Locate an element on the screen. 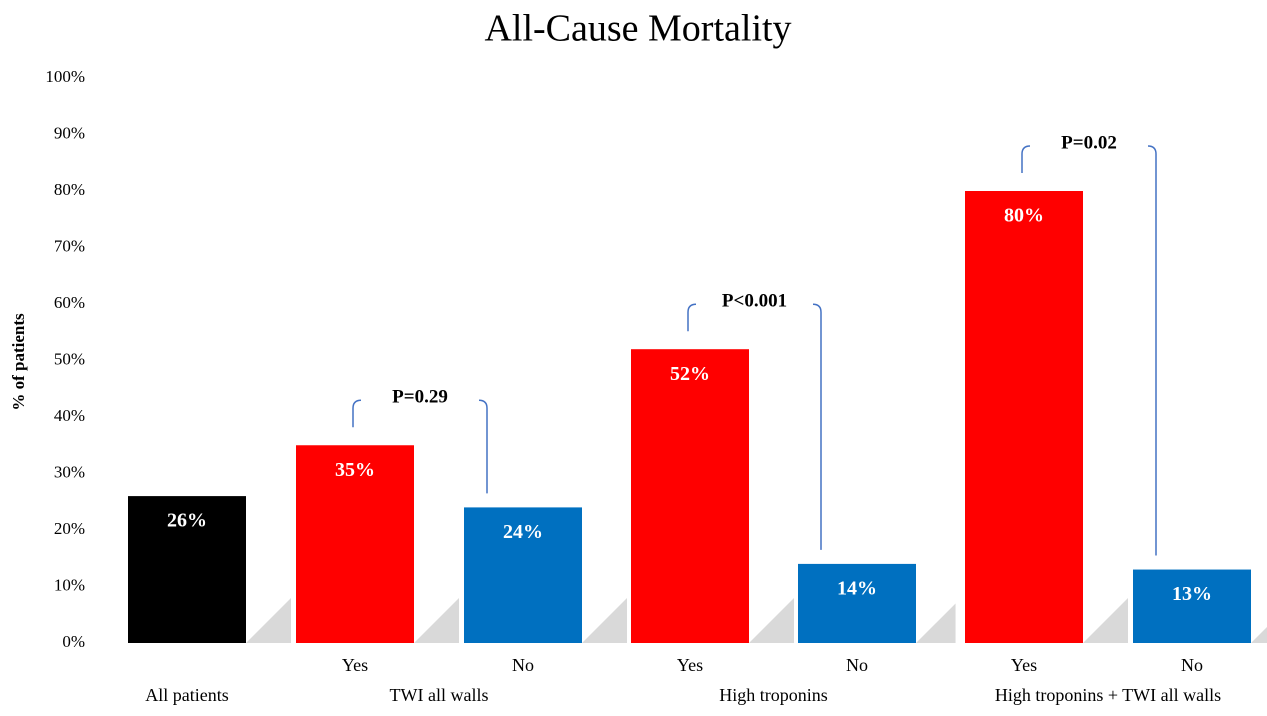 The image size is (1267, 716). p-value-label: P<0.001 is located at coordinates (754, 301).